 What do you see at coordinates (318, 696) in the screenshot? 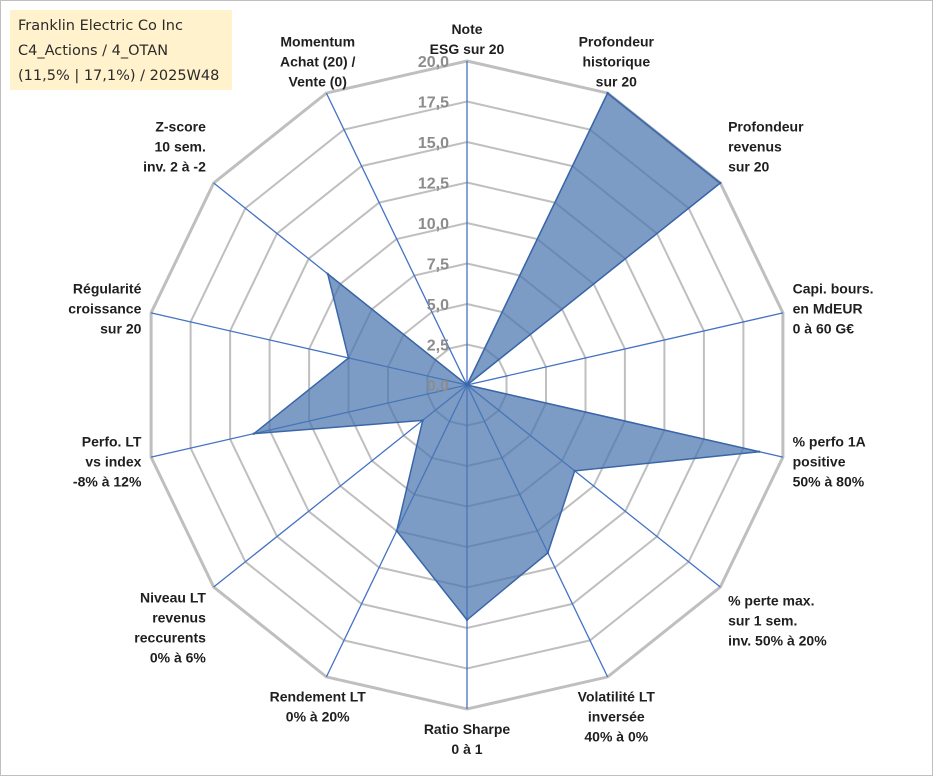
I see `axis-label-line: Rendement LT` at bounding box center [318, 696].